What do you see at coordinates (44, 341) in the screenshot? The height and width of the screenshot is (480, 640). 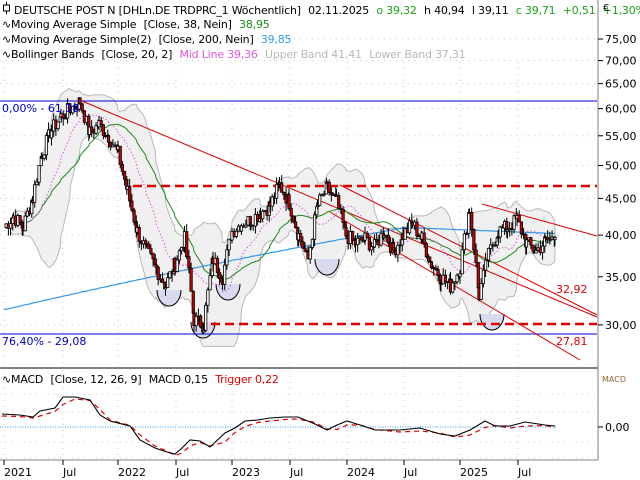 I see `fib-bottom-label: 76,40% - 29,08` at bounding box center [44, 341].